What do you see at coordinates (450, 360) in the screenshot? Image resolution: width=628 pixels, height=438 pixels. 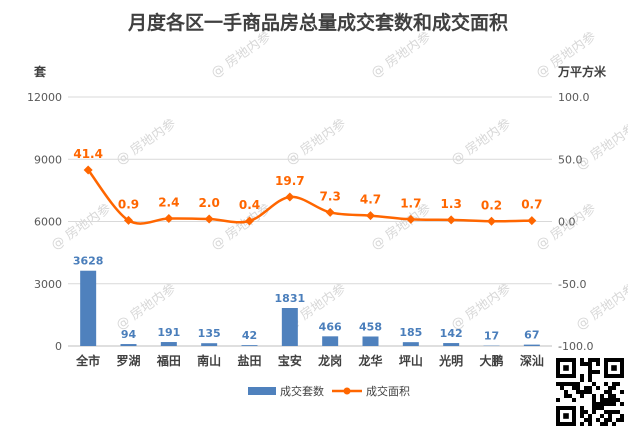 I see `category-label-9: 光明` at bounding box center [450, 360].